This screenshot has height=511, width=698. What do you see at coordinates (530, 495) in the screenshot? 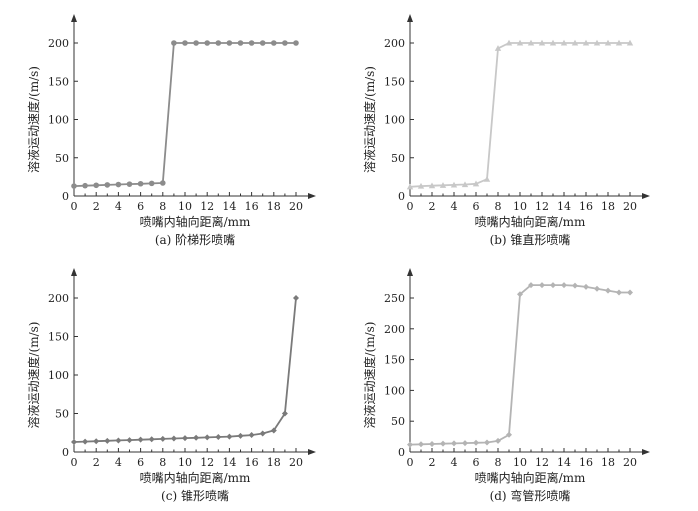
I see `chart-caption: (d) 弯管形喷嘴` at bounding box center [530, 495].